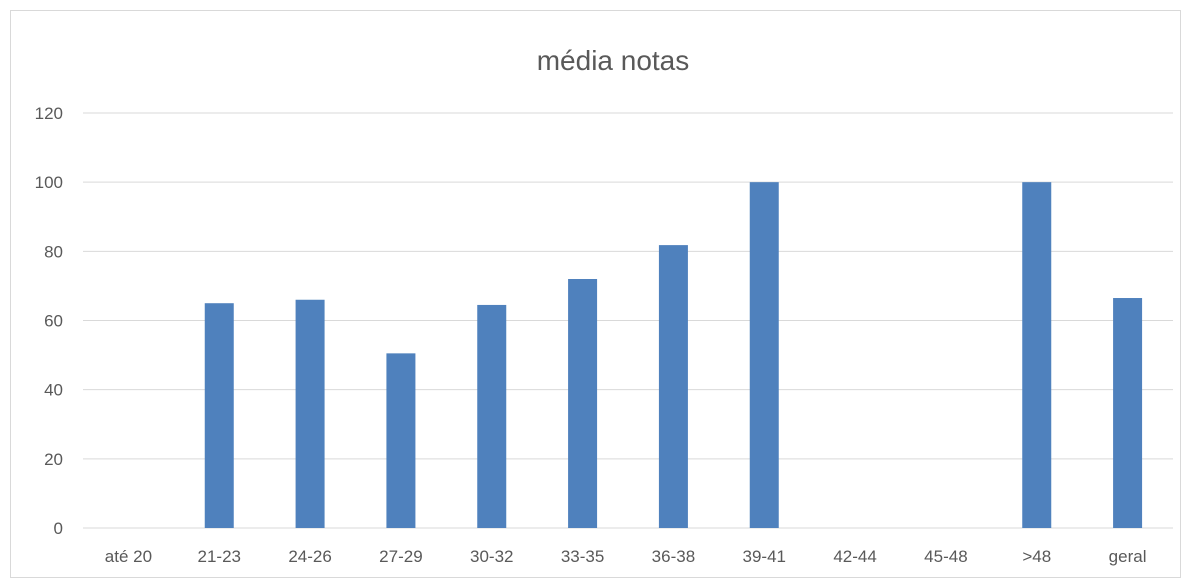  Describe the element at coordinates (58, 528) in the screenshot. I see `y-tick-label: 0` at that location.